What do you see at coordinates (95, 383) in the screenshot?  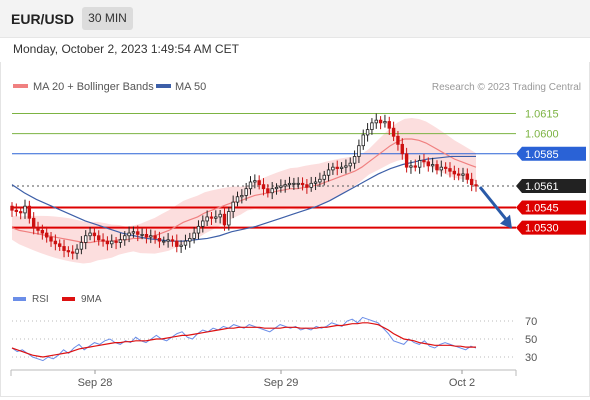 I see `time-tick-label: Sep 28` at bounding box center [95, 383].